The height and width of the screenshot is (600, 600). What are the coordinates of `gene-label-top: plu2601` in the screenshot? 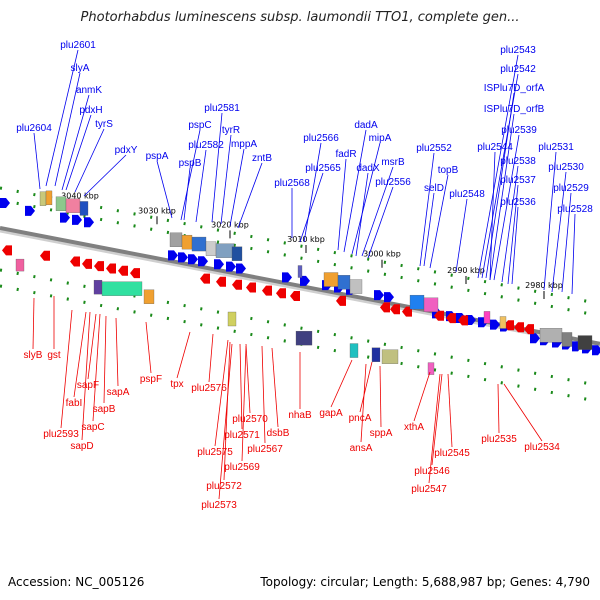 It's located at (78, 45).